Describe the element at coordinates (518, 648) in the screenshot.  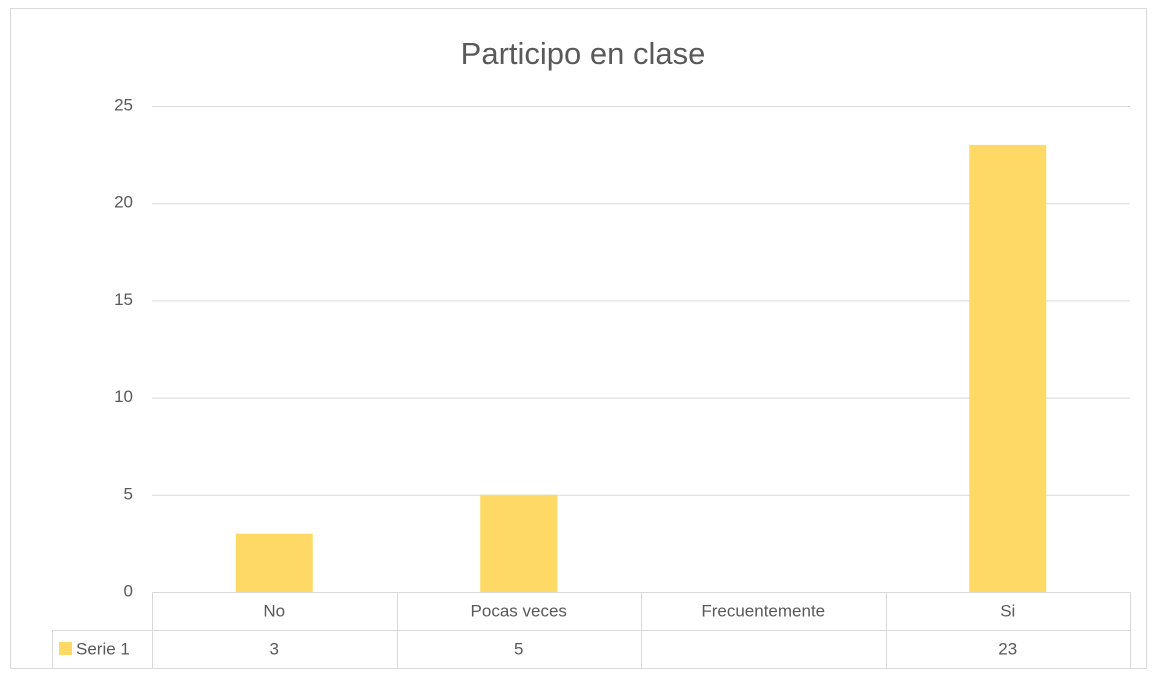
I see `table-value: 5` at that location.